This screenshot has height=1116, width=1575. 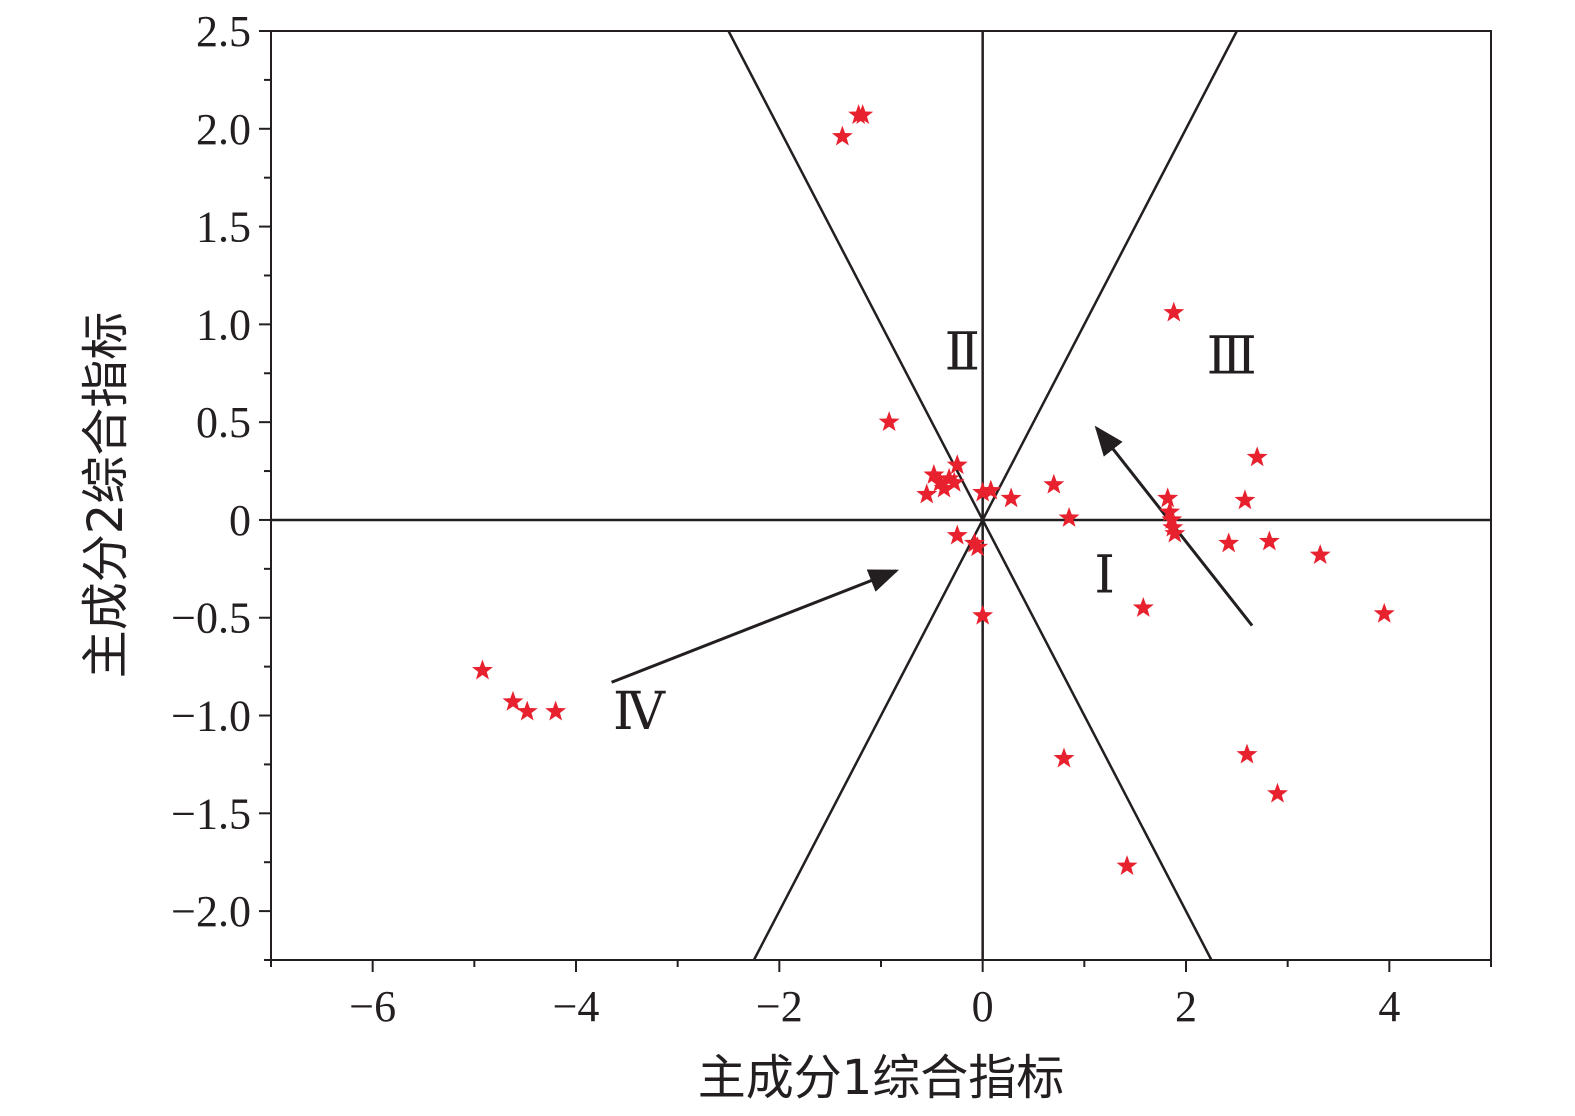 What do you see at coordinates (639, 712) in the screenshot?
I see `region-label: Ⅳ` at bounding box center [639, 712].